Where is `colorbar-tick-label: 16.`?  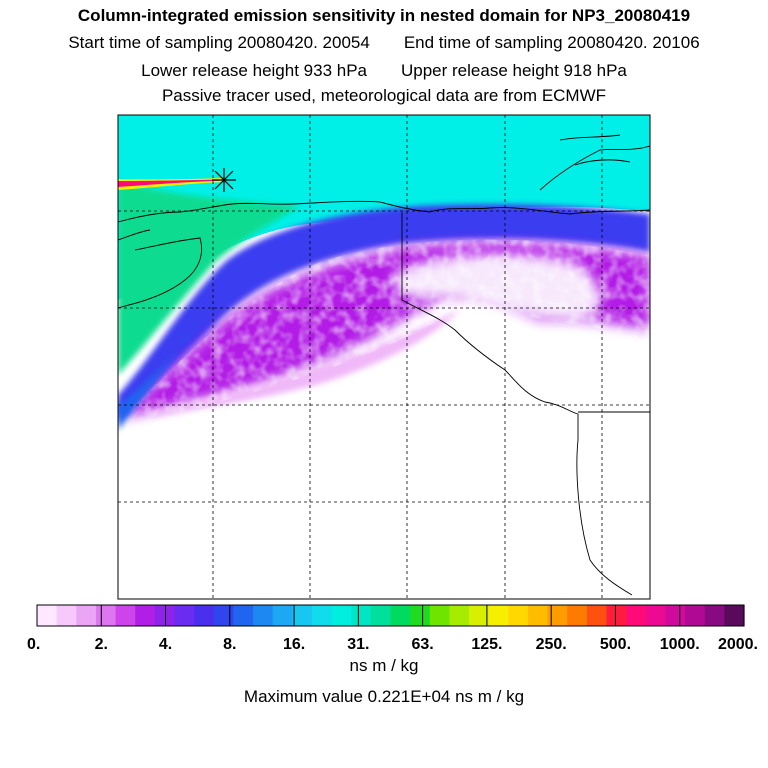
colorbar-tick-label: 16. is located at coordinates (294, 644).